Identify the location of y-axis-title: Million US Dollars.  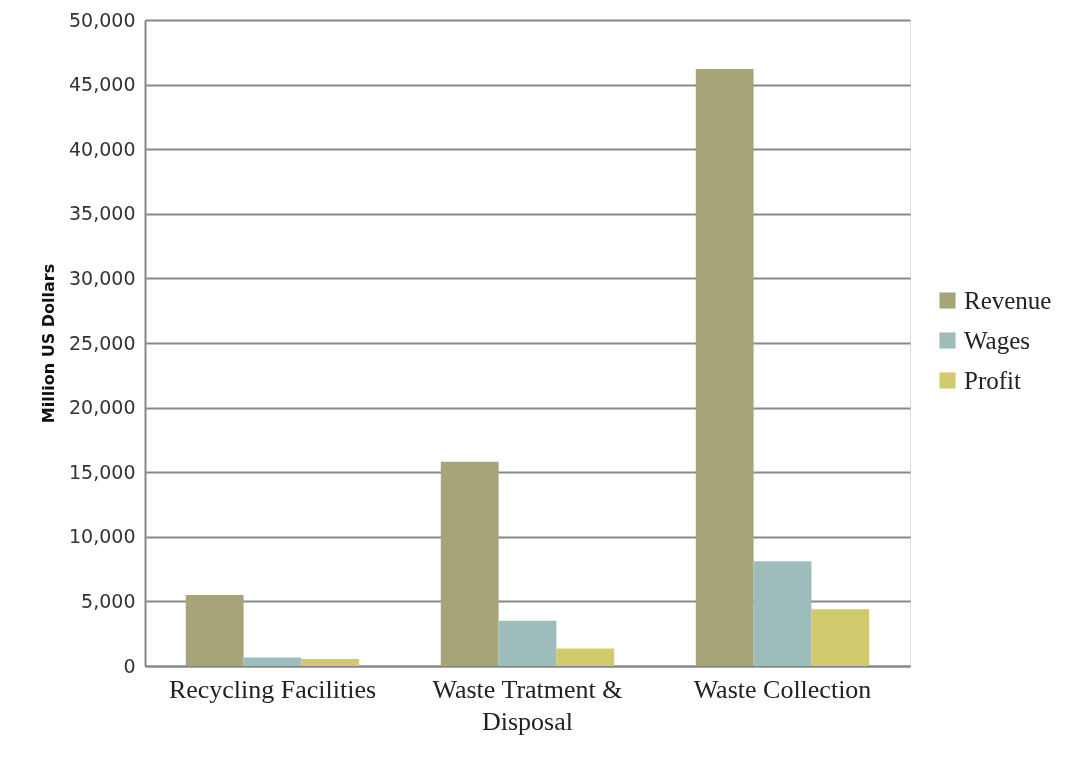
(49, 343).